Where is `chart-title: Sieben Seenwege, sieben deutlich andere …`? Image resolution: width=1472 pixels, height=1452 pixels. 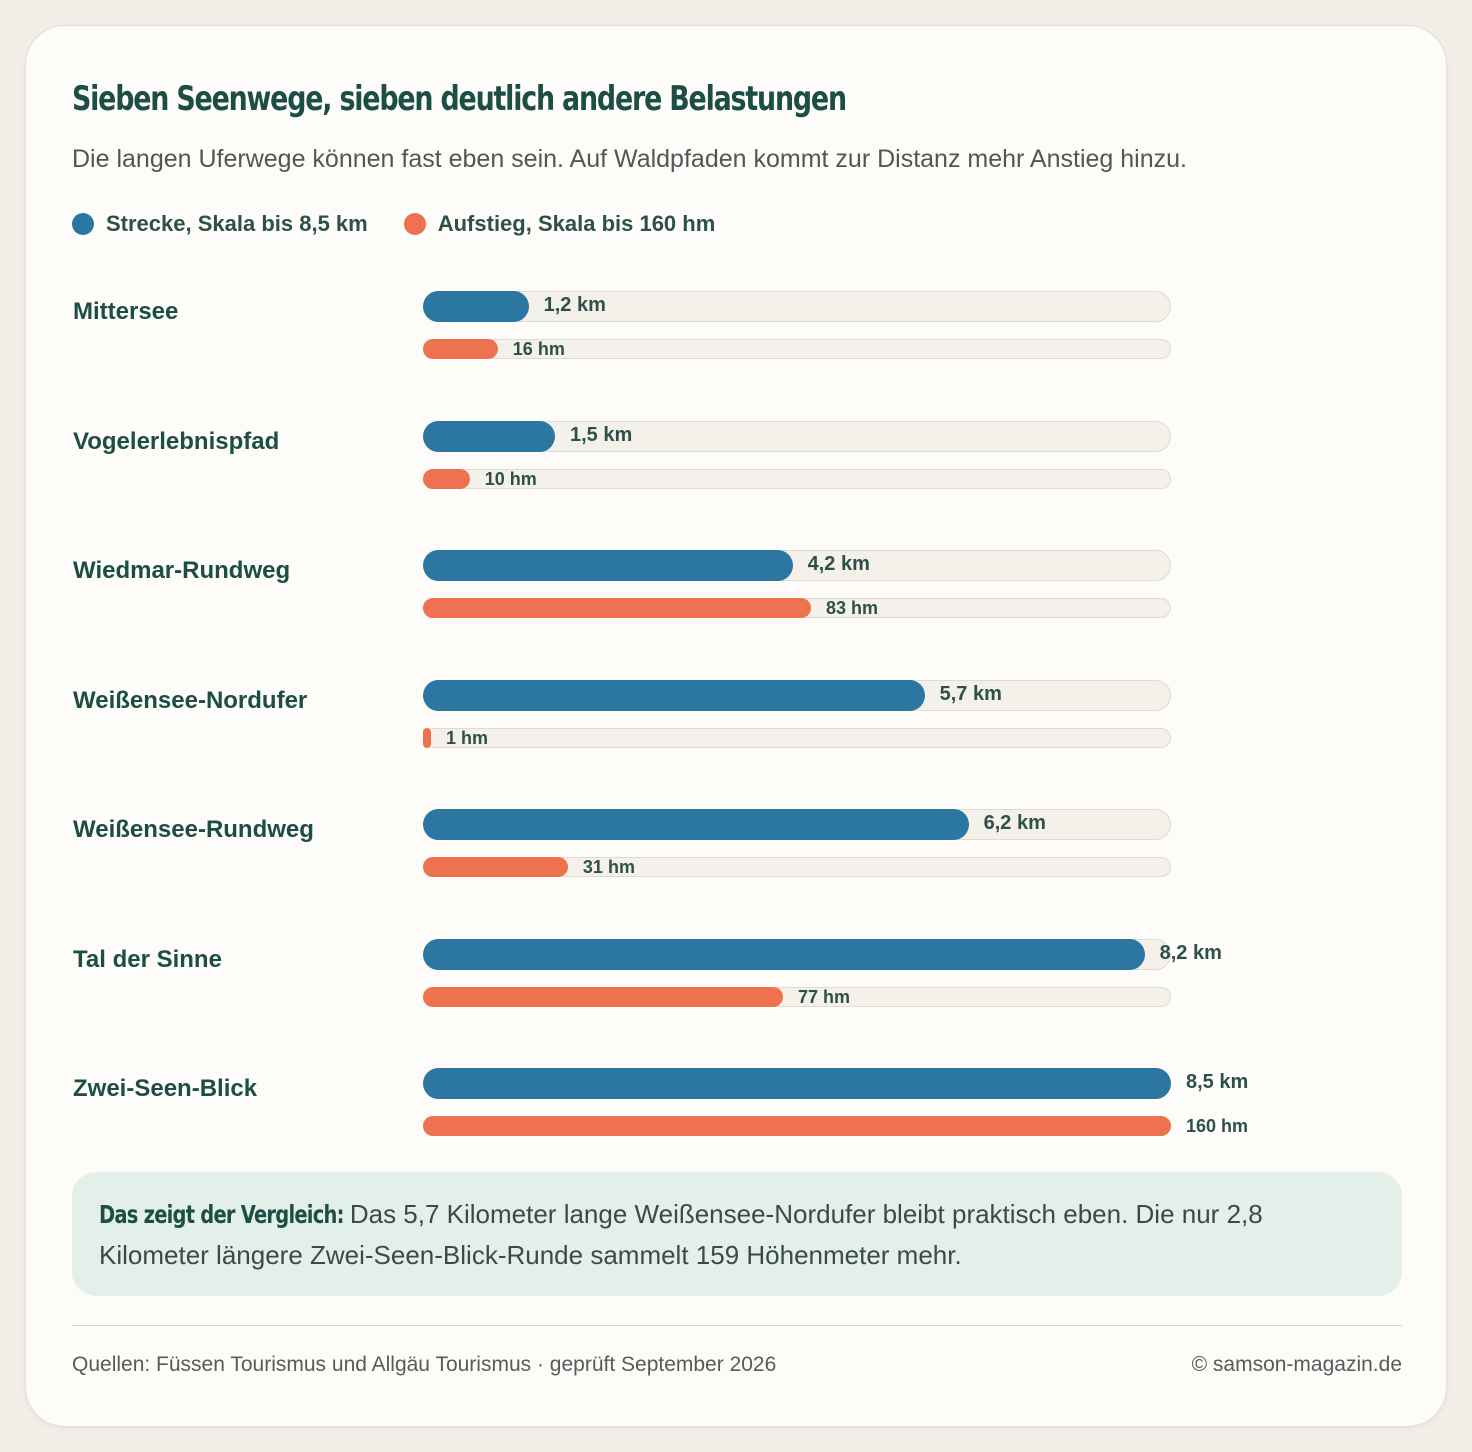 chart-title: Sieben Seenwege, sieben deutlich andere … is located at coordinates (459, 99).